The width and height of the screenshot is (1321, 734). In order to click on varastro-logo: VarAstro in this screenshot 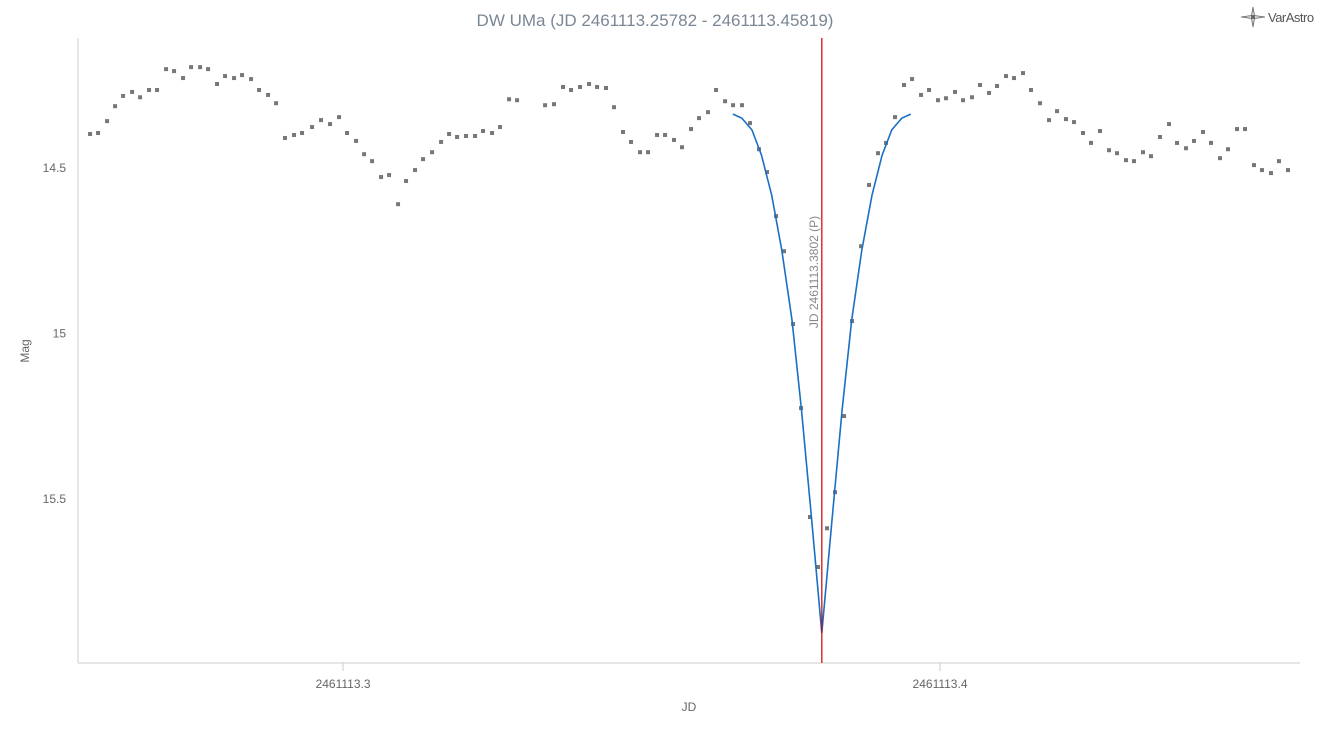, I will do `click(1277, 17)`.